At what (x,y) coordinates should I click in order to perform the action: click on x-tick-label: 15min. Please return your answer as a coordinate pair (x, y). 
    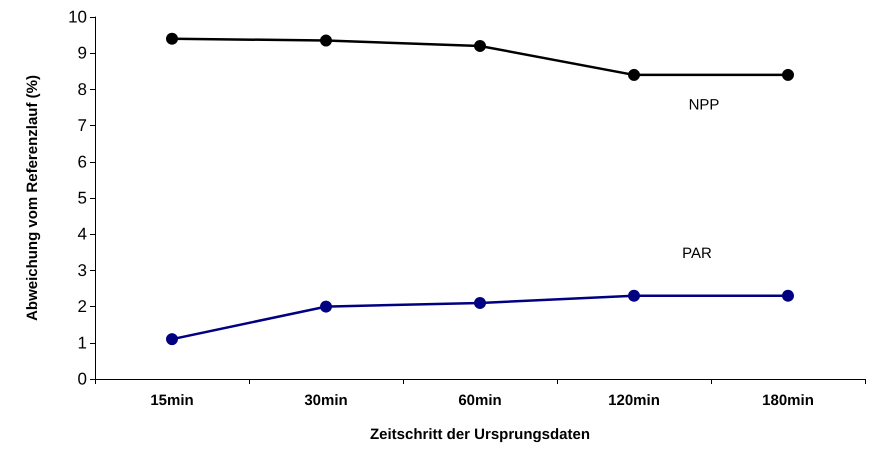
    Looking at the image, I should click on (172, 400).